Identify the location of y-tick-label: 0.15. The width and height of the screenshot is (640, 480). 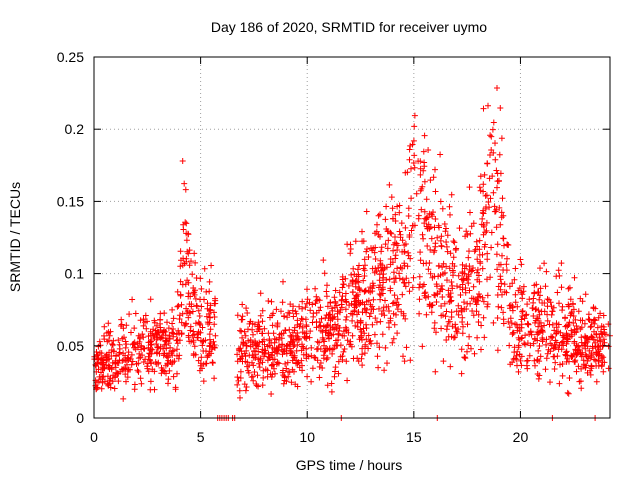
(70, 201).